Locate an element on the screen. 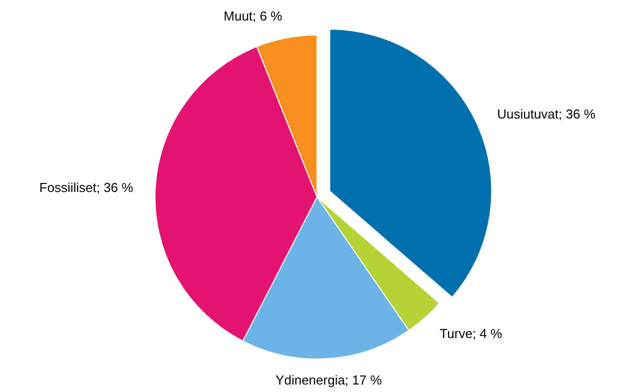 This screenshot has height=392, width=631. slice-label: Muut; 6 % is located at coordinates (253, 16).